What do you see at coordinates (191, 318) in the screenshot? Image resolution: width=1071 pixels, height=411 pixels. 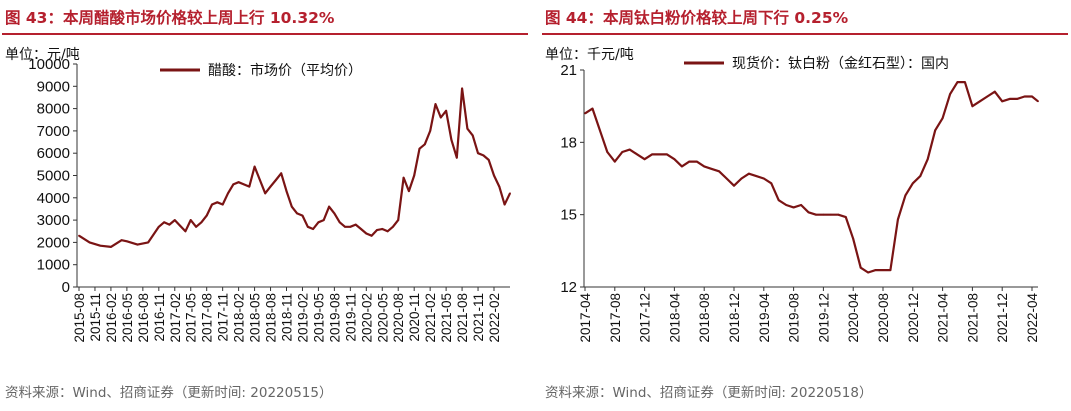 I see `x-tick-label: 2017-05` at bounding box center [191, 318].